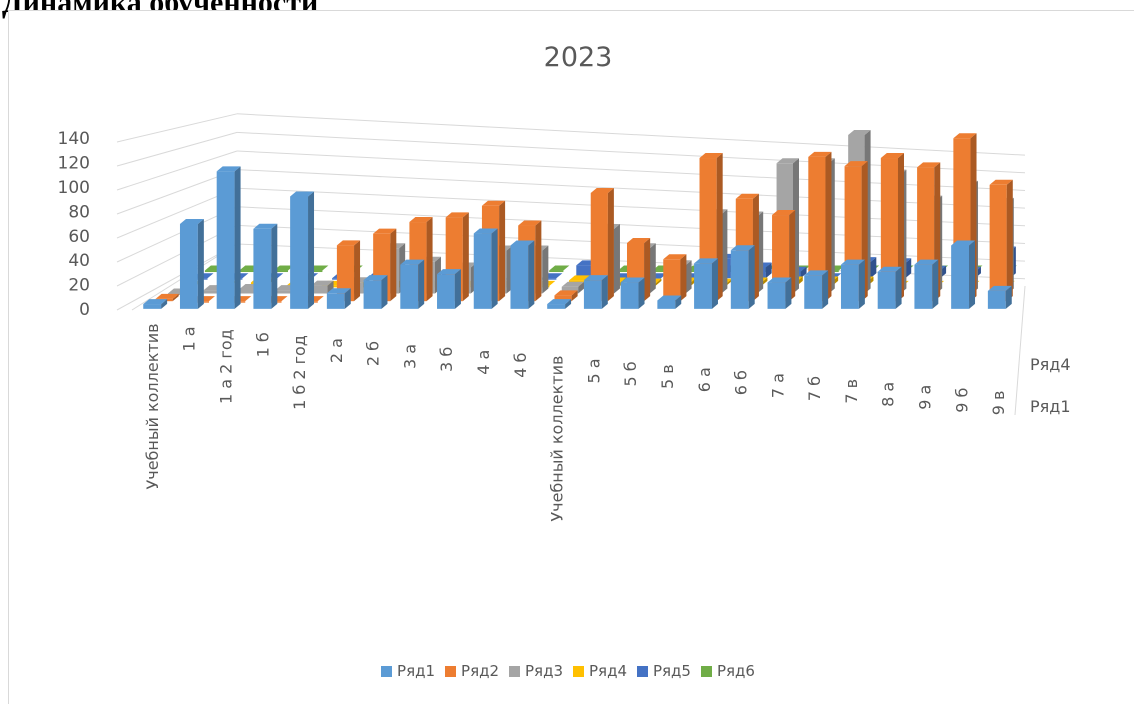  What do you see at coordinates (608, 671) in the screenshot?
I see `legend-label: Ряд4` at bounding box center [608, 671].